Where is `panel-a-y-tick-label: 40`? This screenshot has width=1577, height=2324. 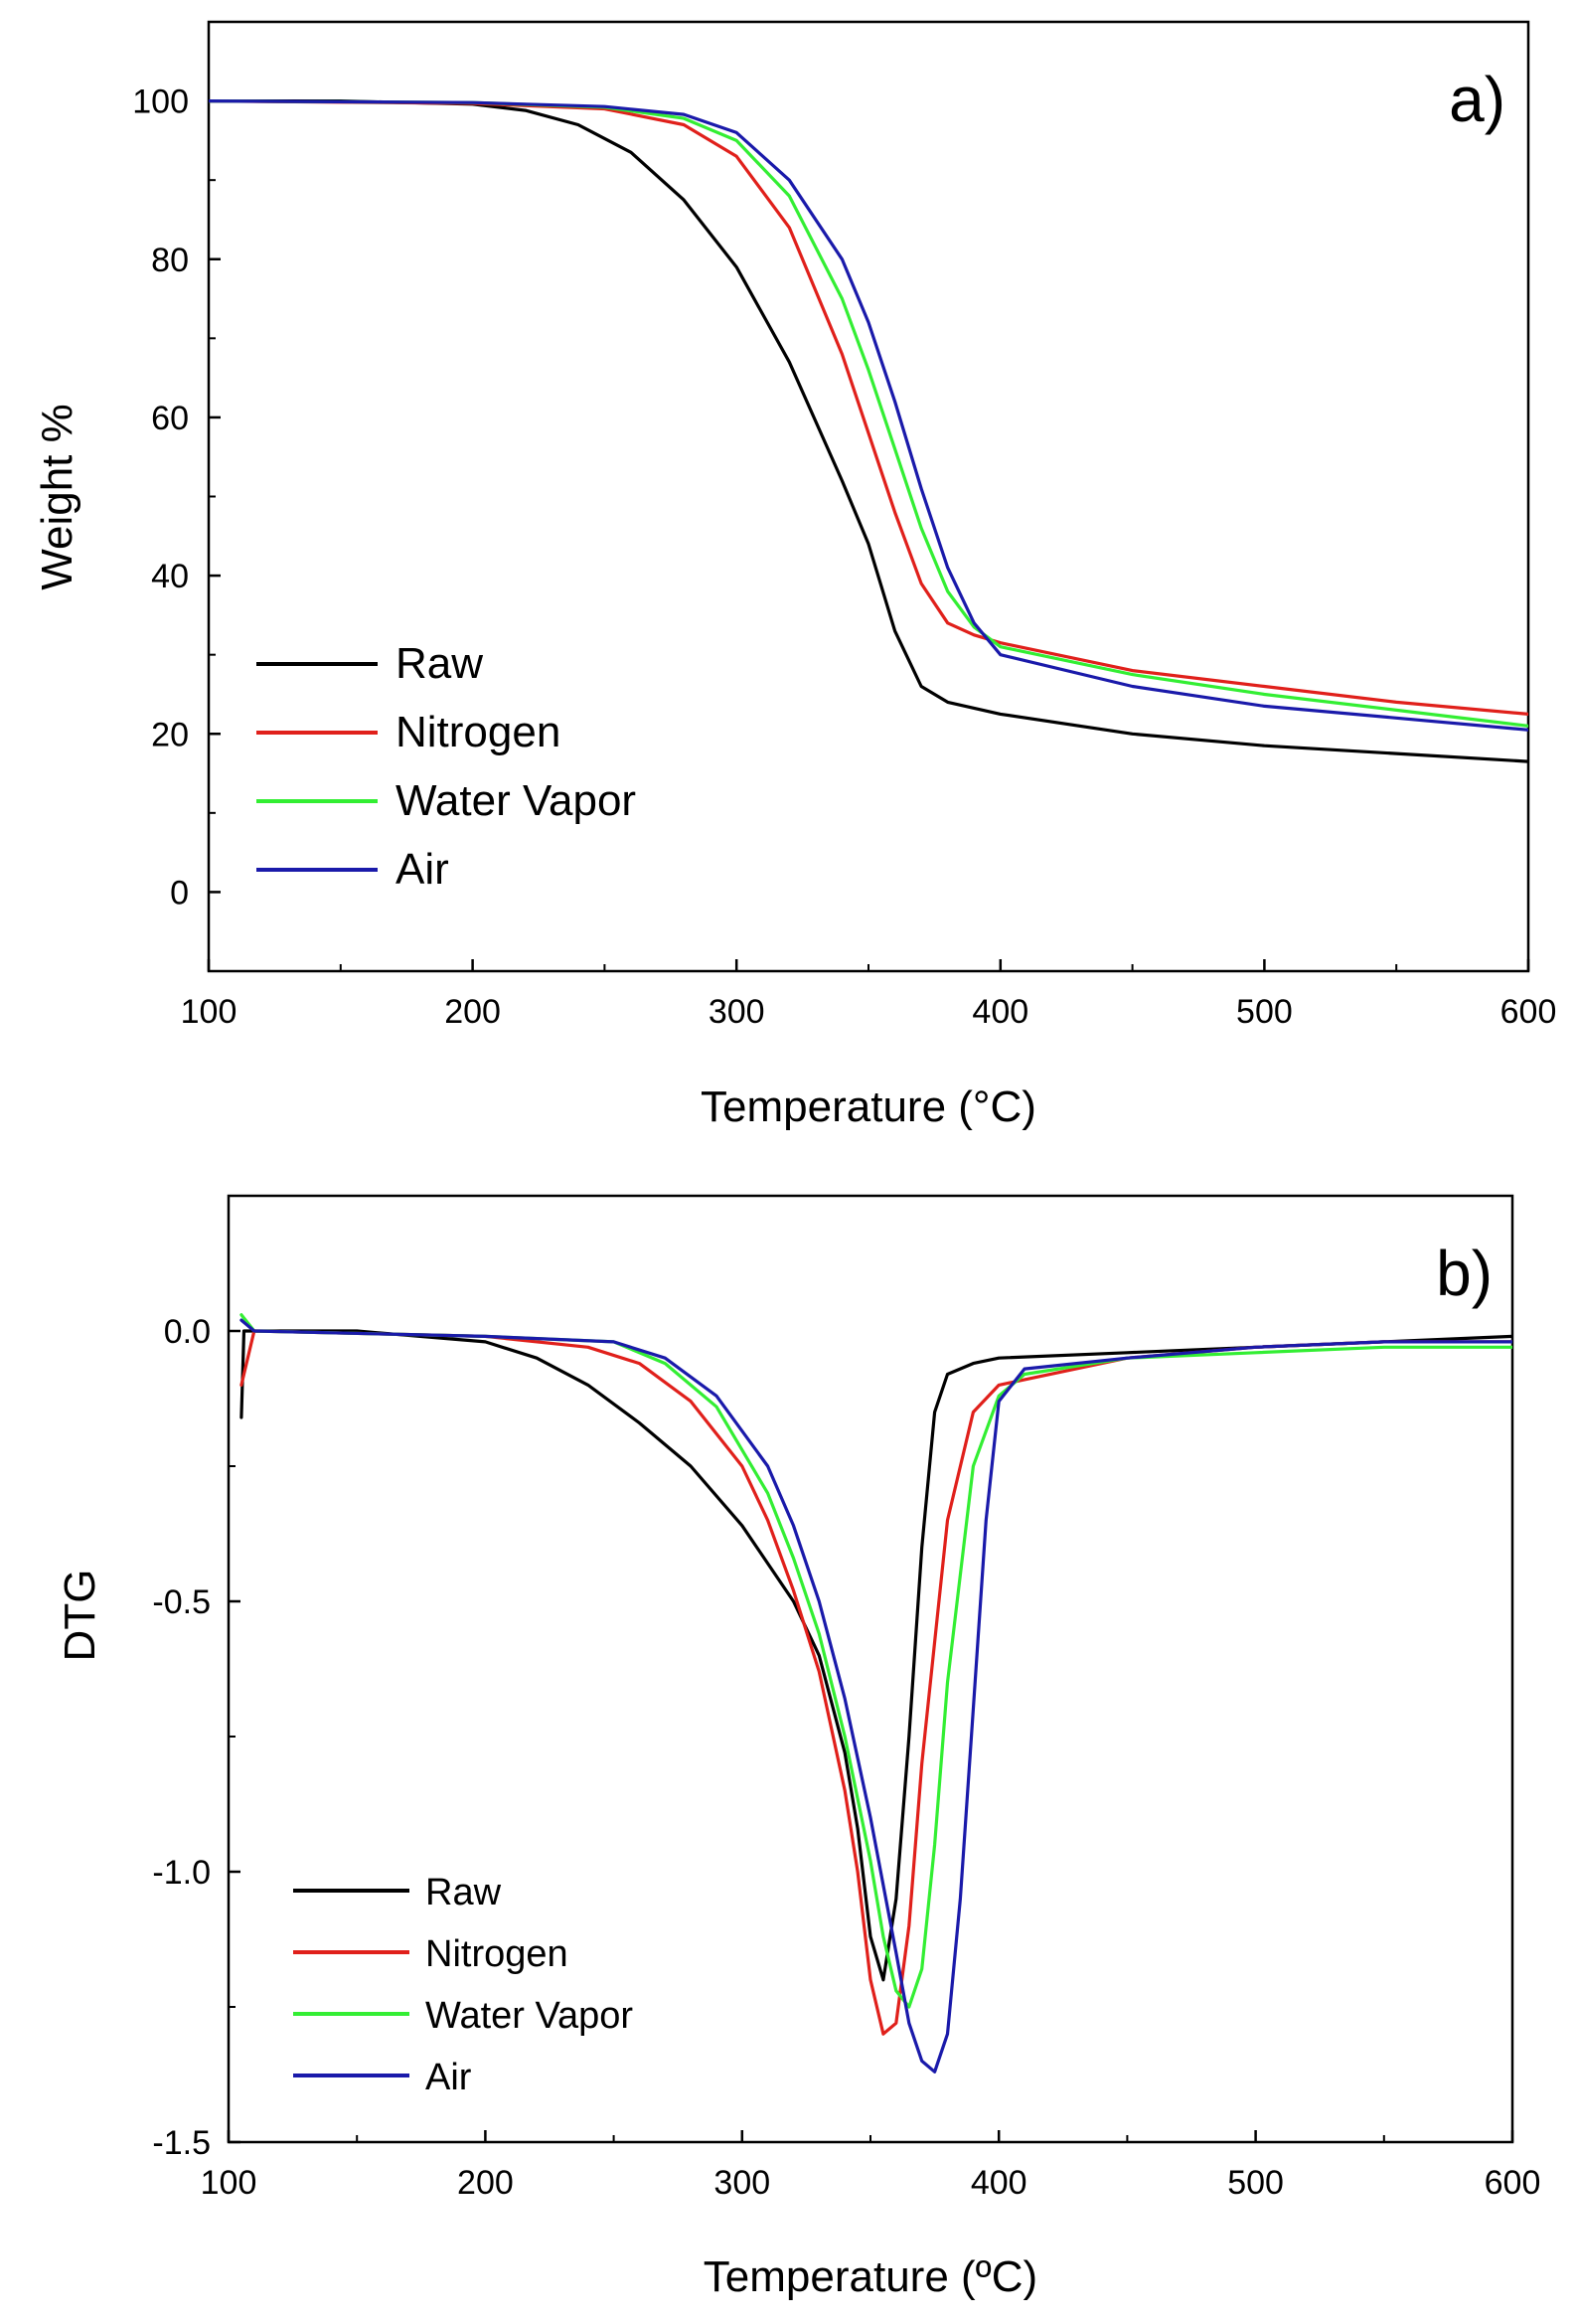 panel-a-y-tick-label: 40 is located at coordinates (170, 576).